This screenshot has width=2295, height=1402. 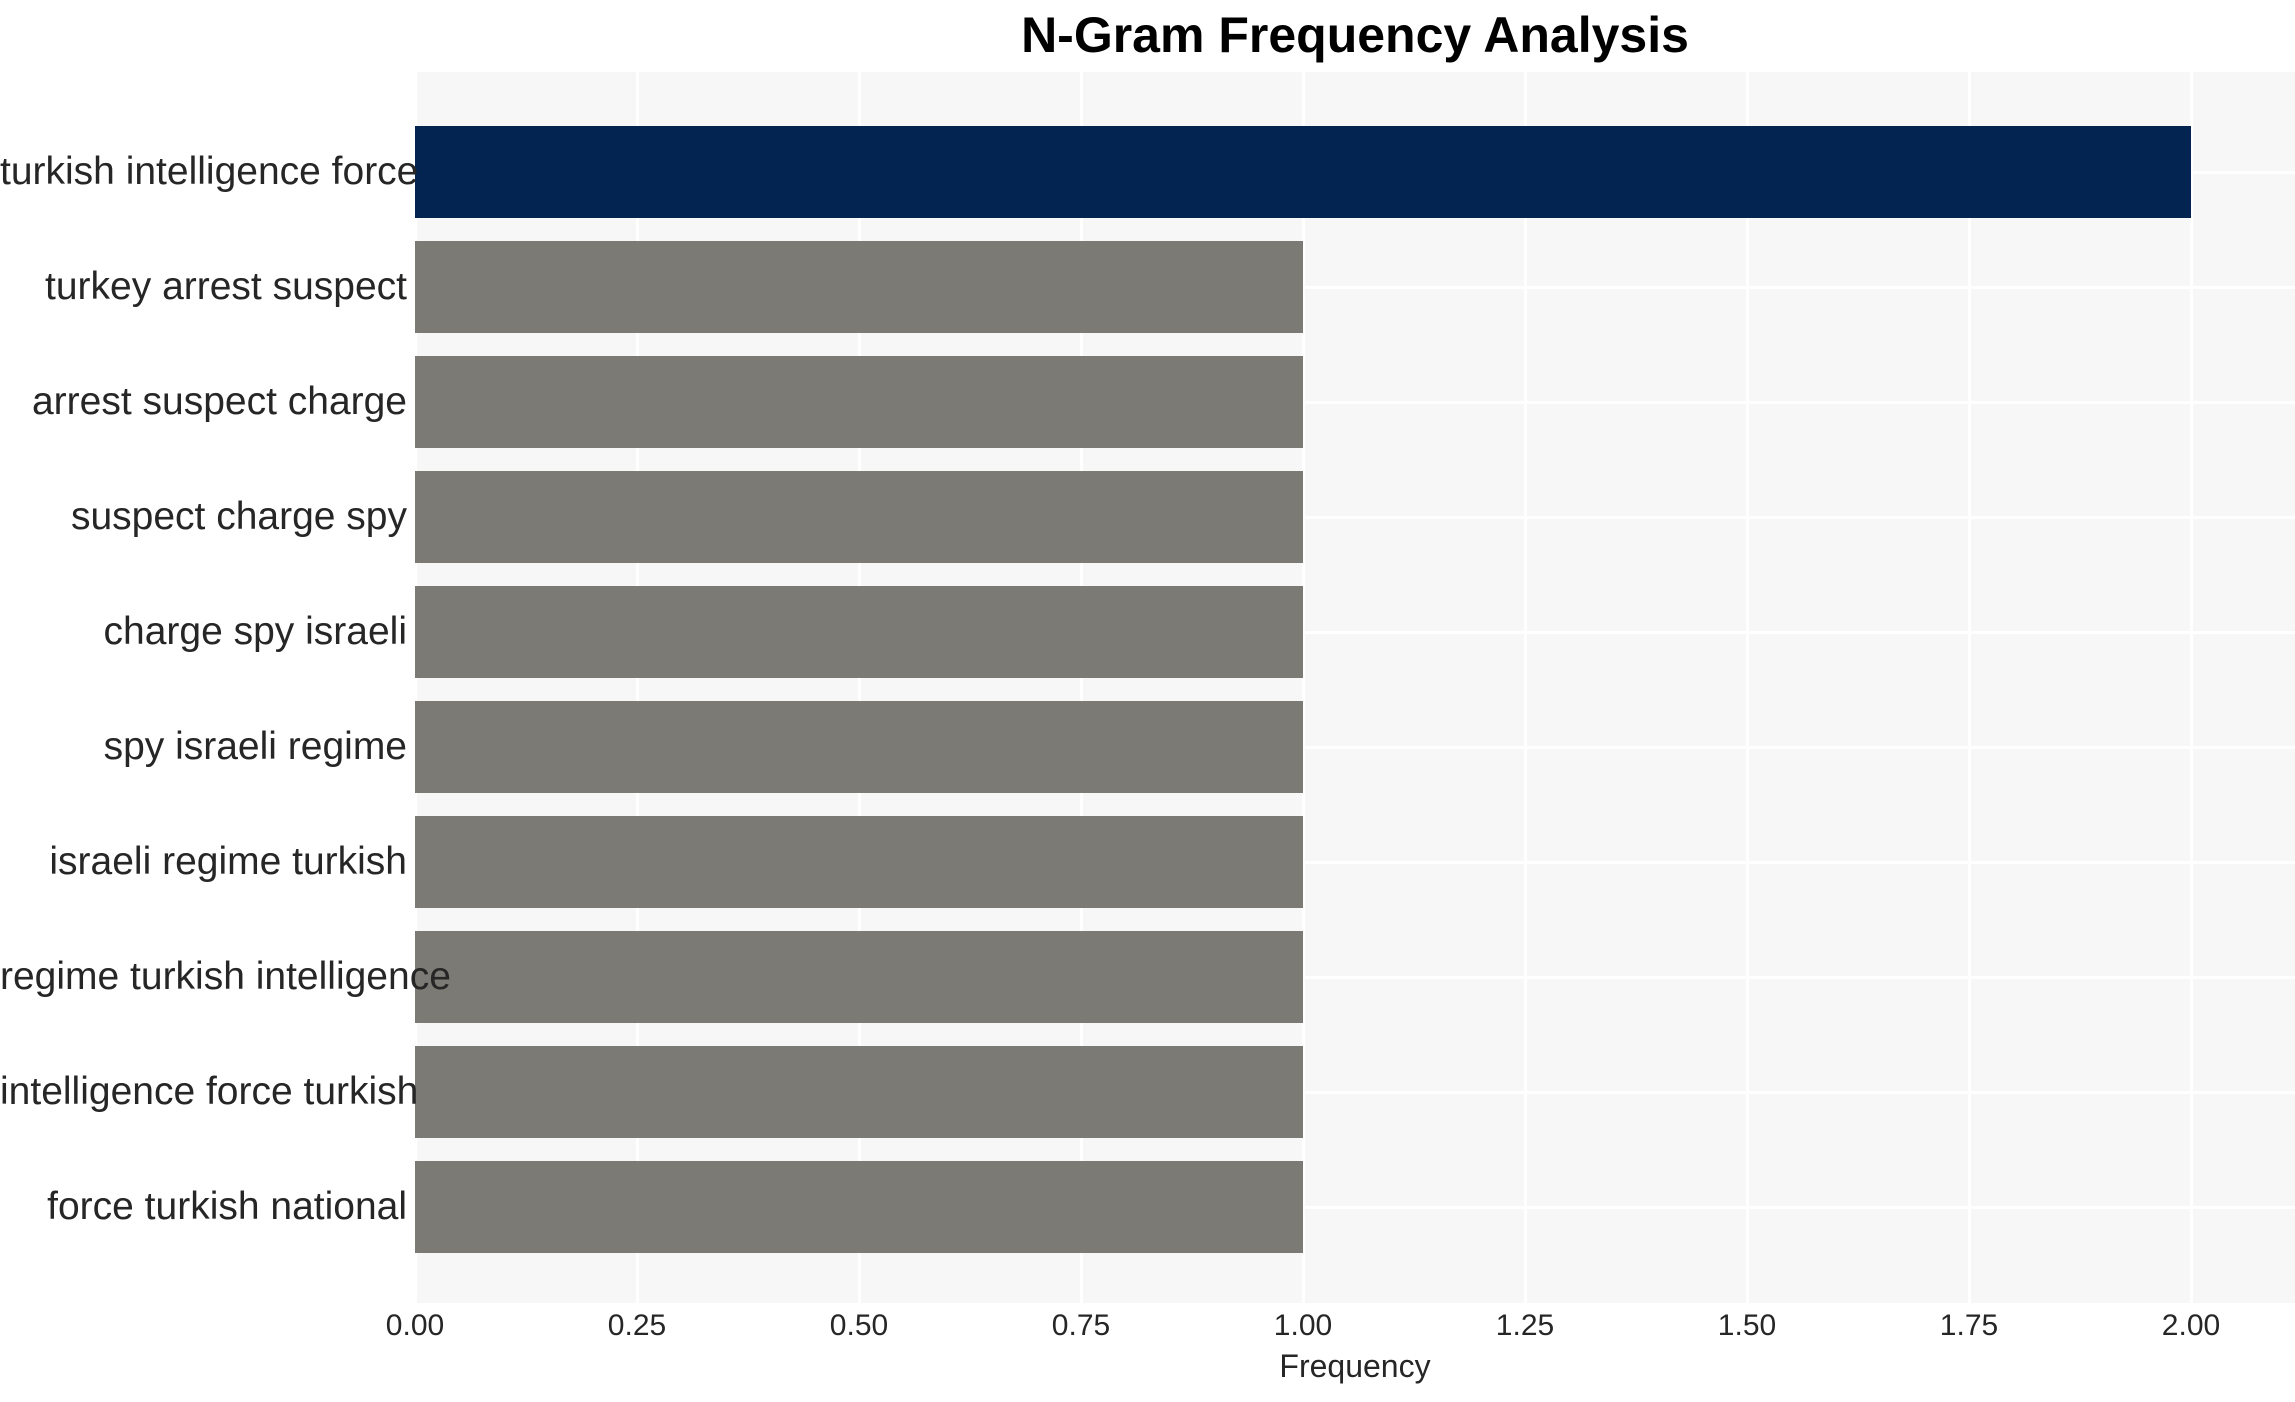 I want to click on x-tick-label: 0.00, so click(x=415, y=1325).